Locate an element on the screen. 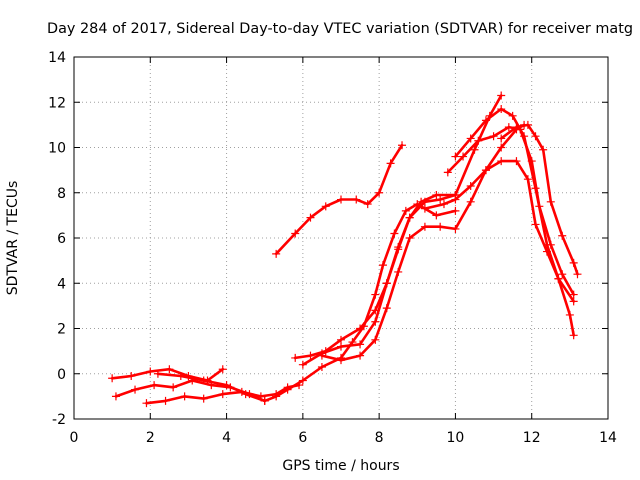 This screenshot has width=640, height=480. x-tick-label: 2 is located at coordinates (150, 438).